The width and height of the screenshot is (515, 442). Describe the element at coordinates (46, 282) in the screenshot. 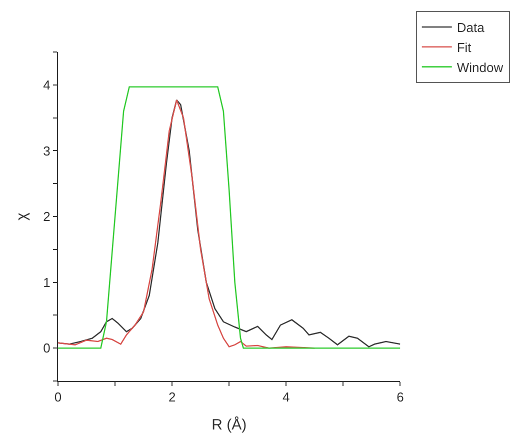

I see `y-tick-label: 1` at that location.